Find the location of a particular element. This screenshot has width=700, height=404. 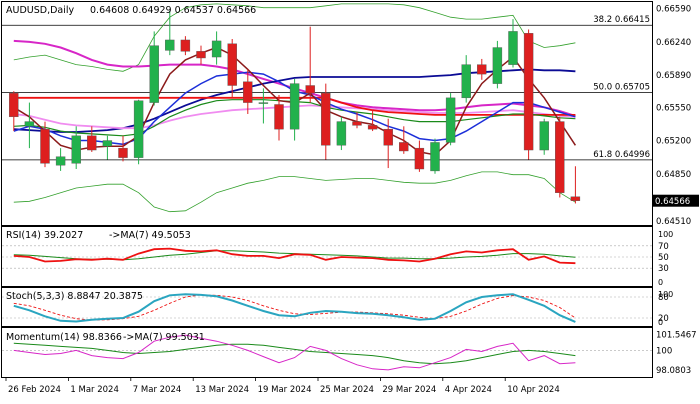

chart-symbol-title: AUDUSD,Daily is located at coordinates (40, 10).